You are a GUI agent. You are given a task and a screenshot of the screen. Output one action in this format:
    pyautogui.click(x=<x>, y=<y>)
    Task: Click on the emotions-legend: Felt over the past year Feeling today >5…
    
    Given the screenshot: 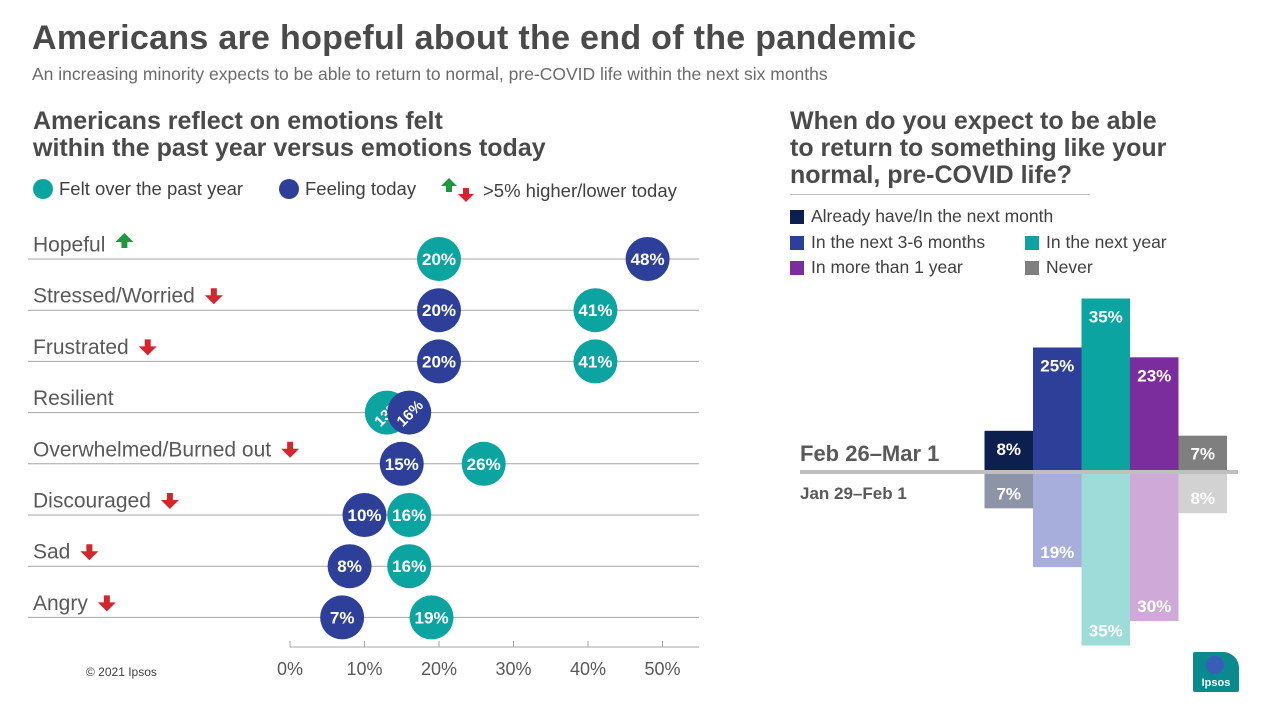 What is the action you would take?
    pyautogui.click(x=373, y=191)
    